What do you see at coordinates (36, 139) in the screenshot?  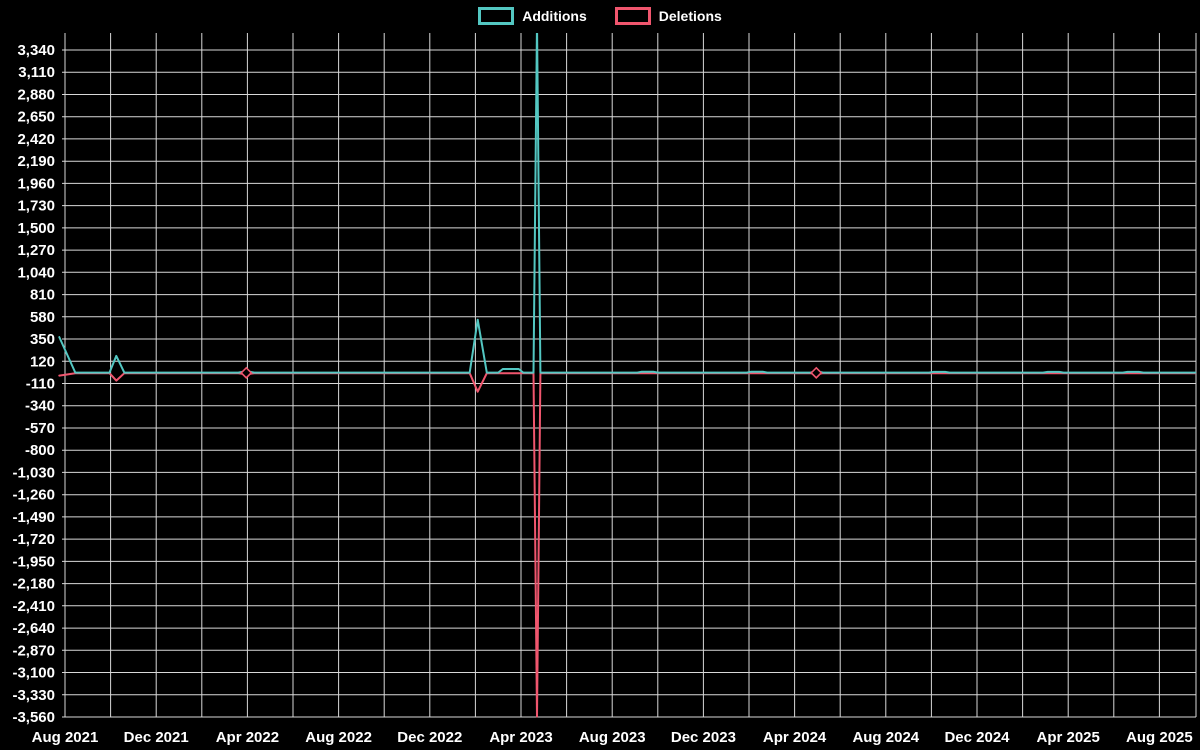 I see `svg-text: 2,420` at bounding box center [36, 139].